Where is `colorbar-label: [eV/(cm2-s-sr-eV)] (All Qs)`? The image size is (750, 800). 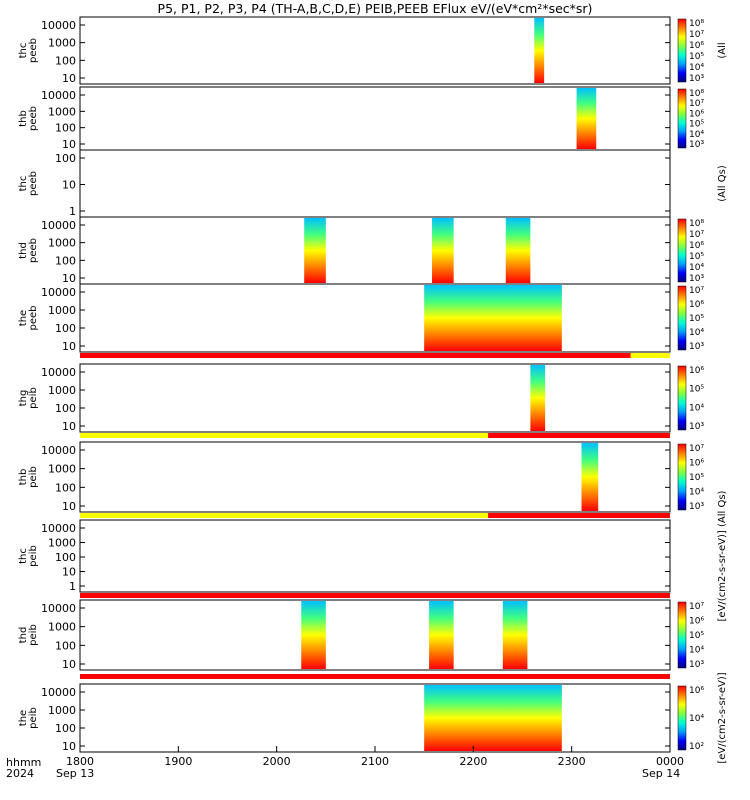
colorbar-label: [eV/(cm2-s-sr-eV)] (All Qs) is located at coordinates (722, 555).